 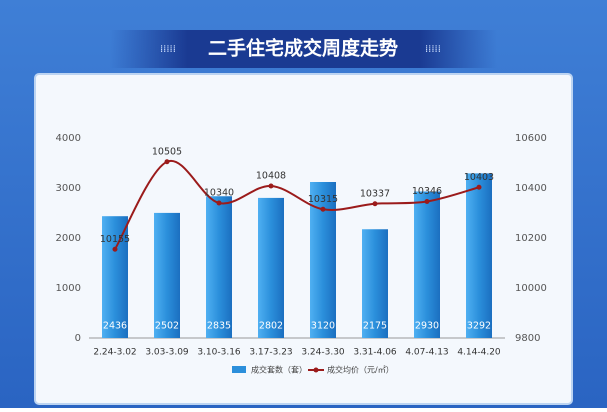 What do you see at coordinates (323, 353) in the screenshot?
I see `x-tick-label: 3.24-3.30` at bounding box center [323, 353].